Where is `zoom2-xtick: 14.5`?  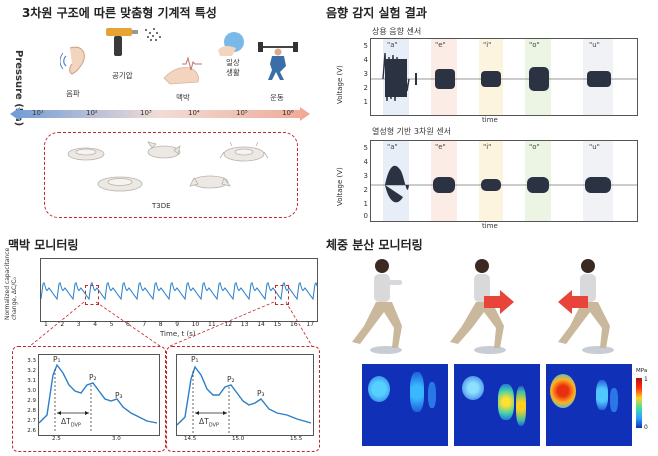 zoom2-xtick: 14.5 is located at coordinates (190, 439).